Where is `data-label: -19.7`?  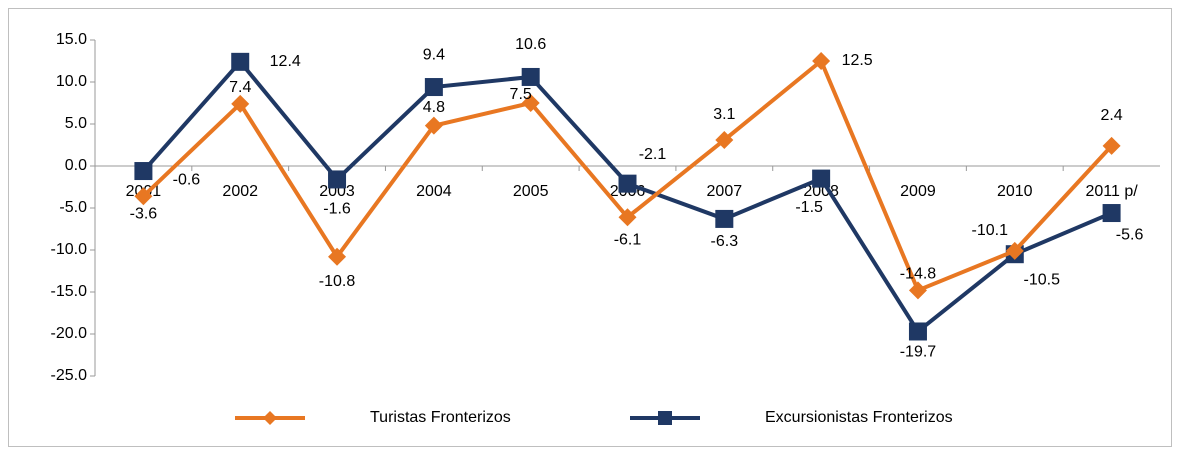
data-label: -19.7 is located at coordinates (918, 352).